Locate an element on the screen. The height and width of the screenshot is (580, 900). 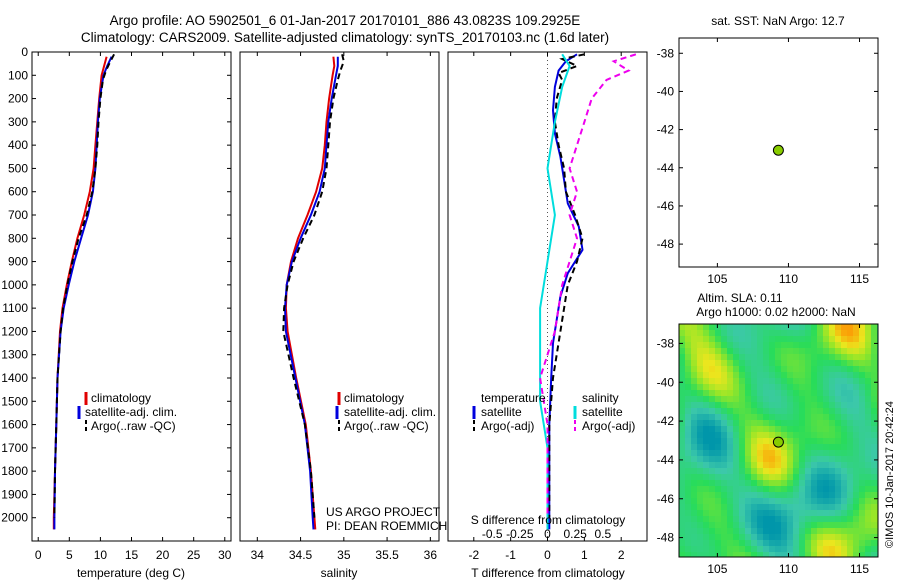
depth-tick-label: 700 is located at coordinates (18, 215).